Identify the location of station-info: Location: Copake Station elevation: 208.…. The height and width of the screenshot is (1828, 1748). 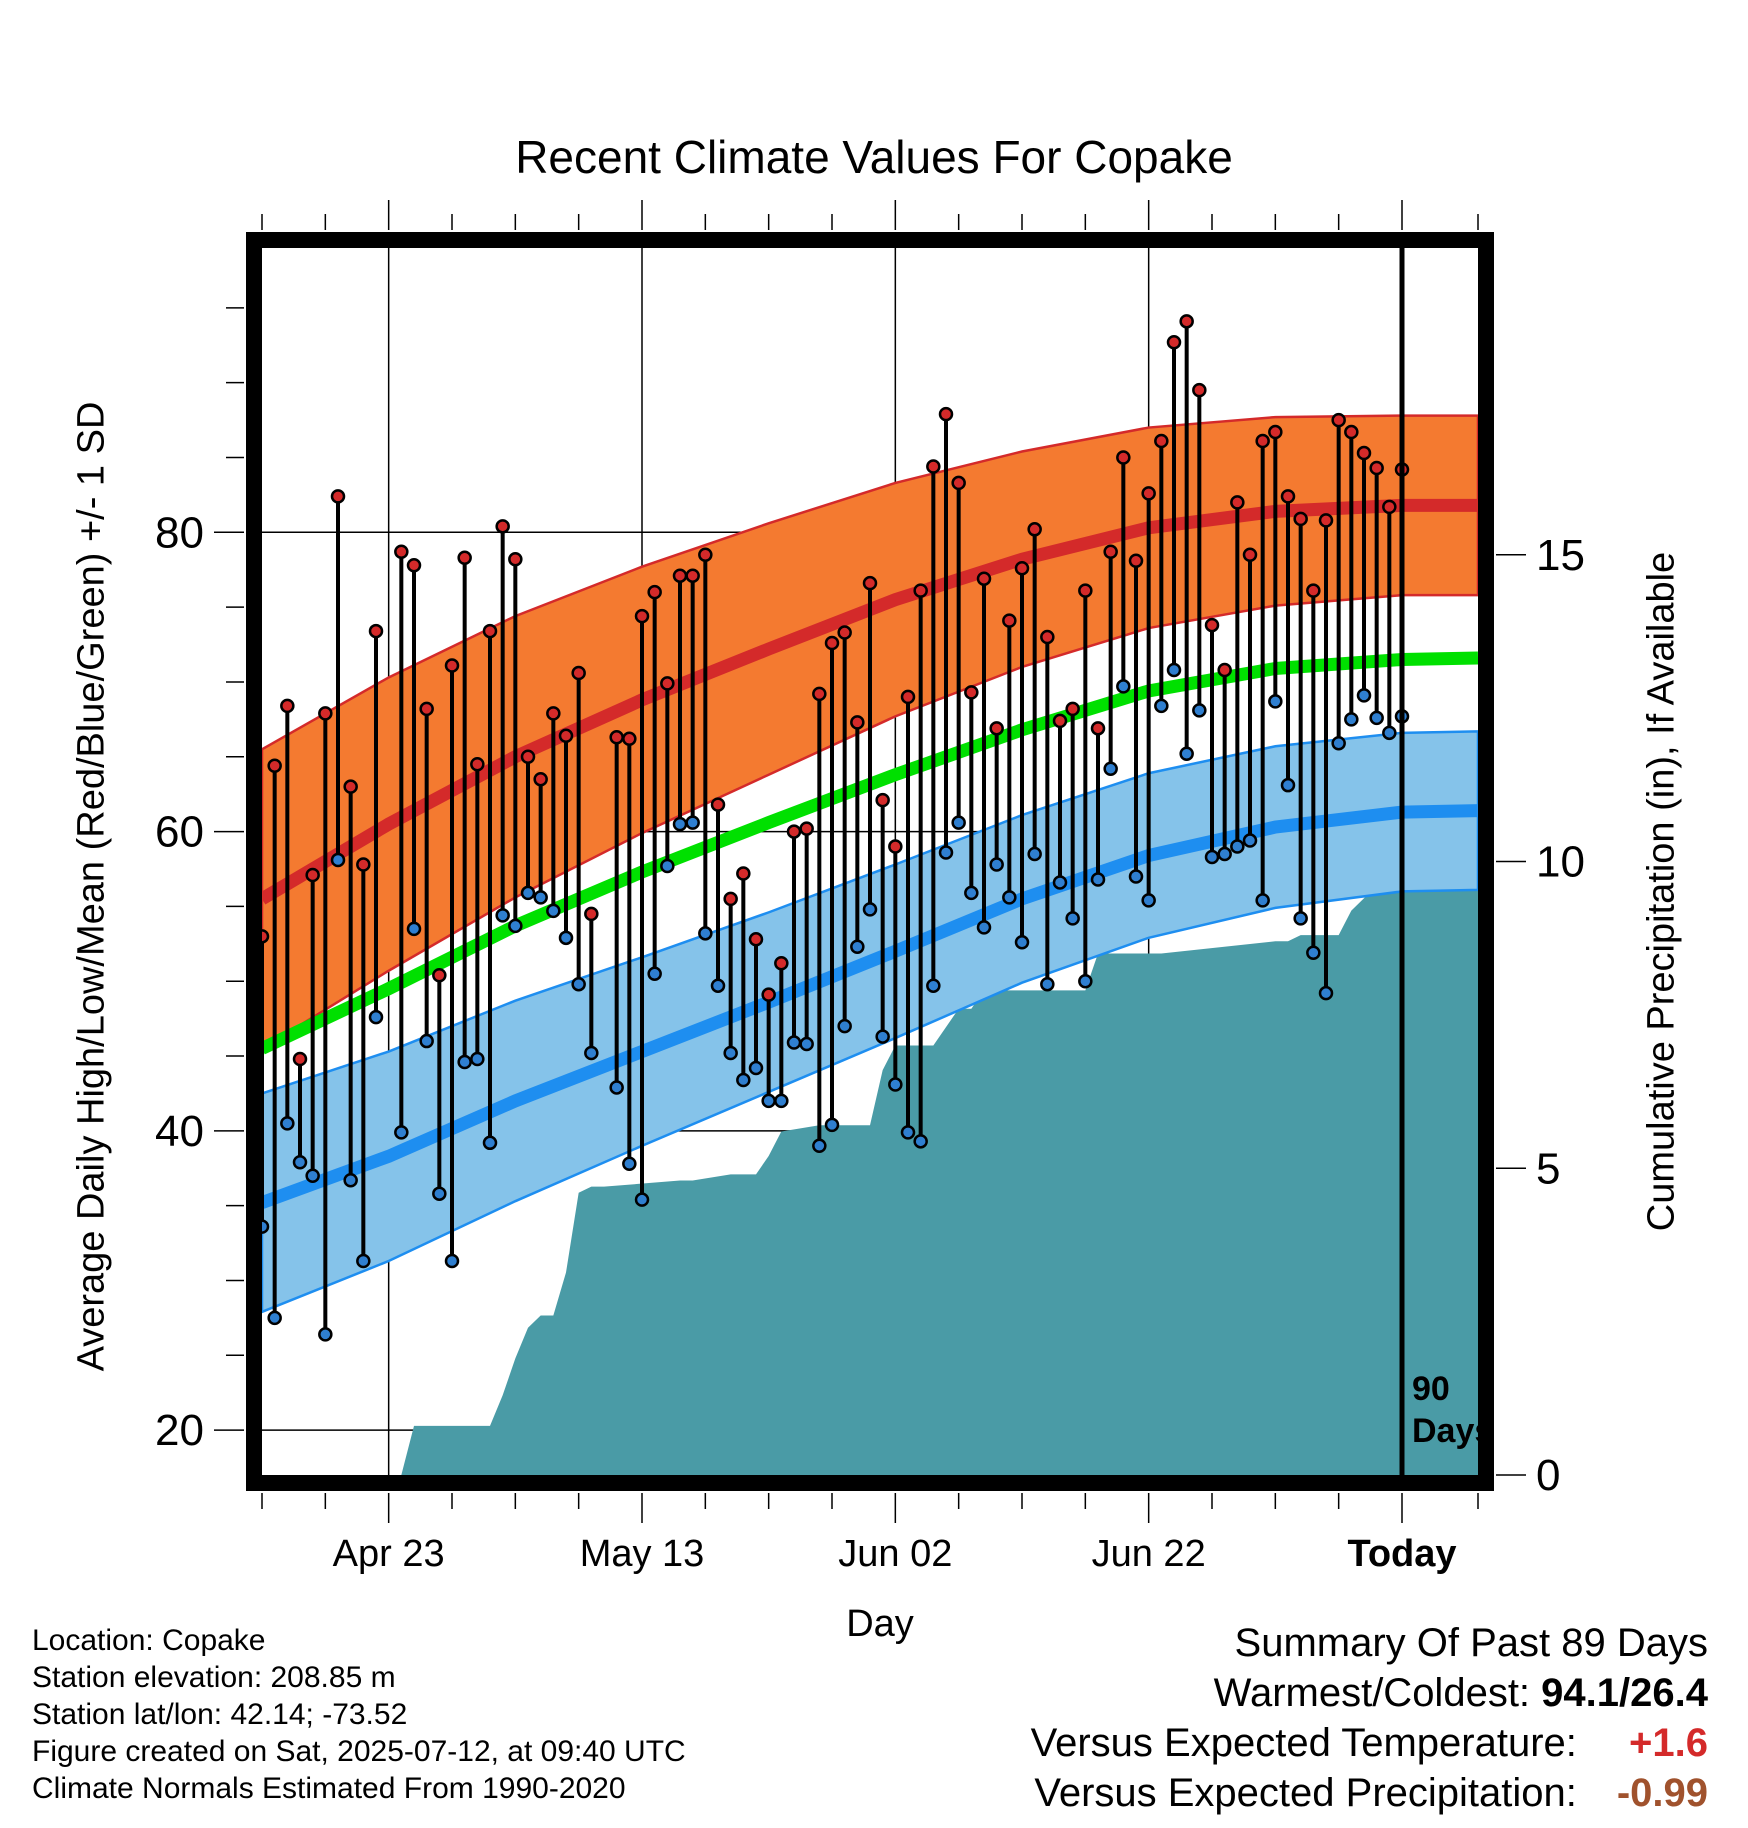
(359, 1714).